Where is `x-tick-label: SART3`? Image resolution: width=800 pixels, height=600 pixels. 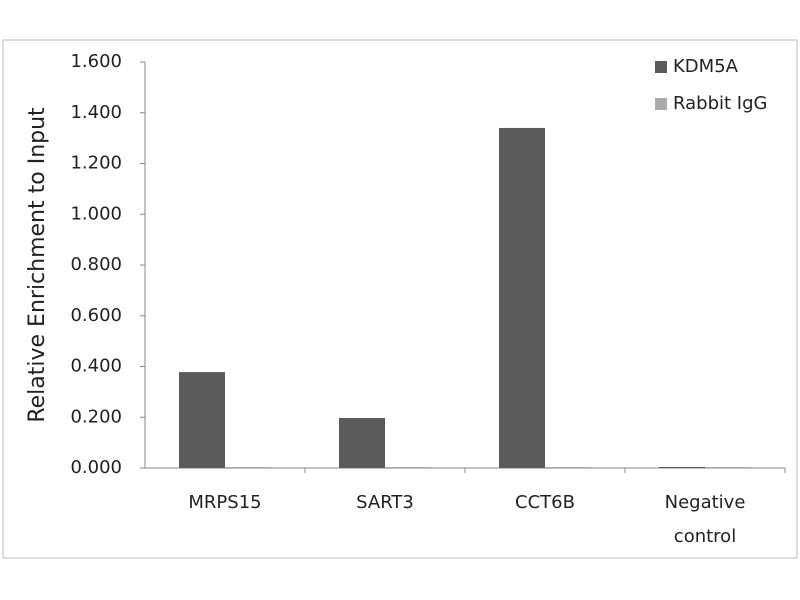
x-tick-label: SART3 is located at coordinates (385, 502).